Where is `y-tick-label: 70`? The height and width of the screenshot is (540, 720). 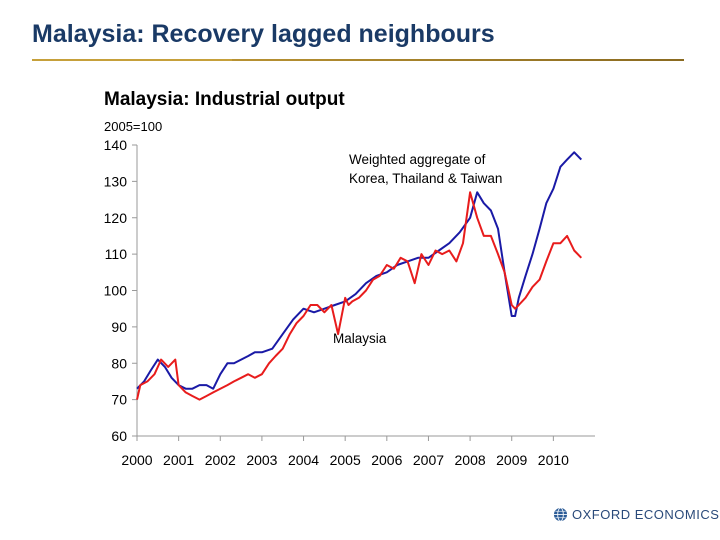
y-tick-label: 70 is located at coordinates (119, 400).